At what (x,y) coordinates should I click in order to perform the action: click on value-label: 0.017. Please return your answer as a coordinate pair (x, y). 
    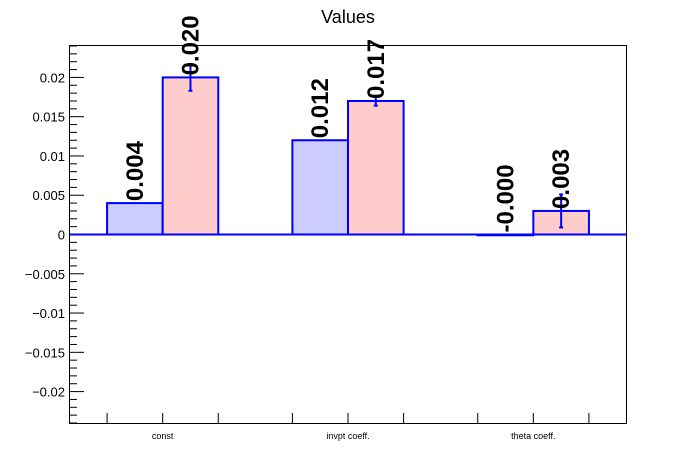
    Looking at the image, I should click on (376, 69).